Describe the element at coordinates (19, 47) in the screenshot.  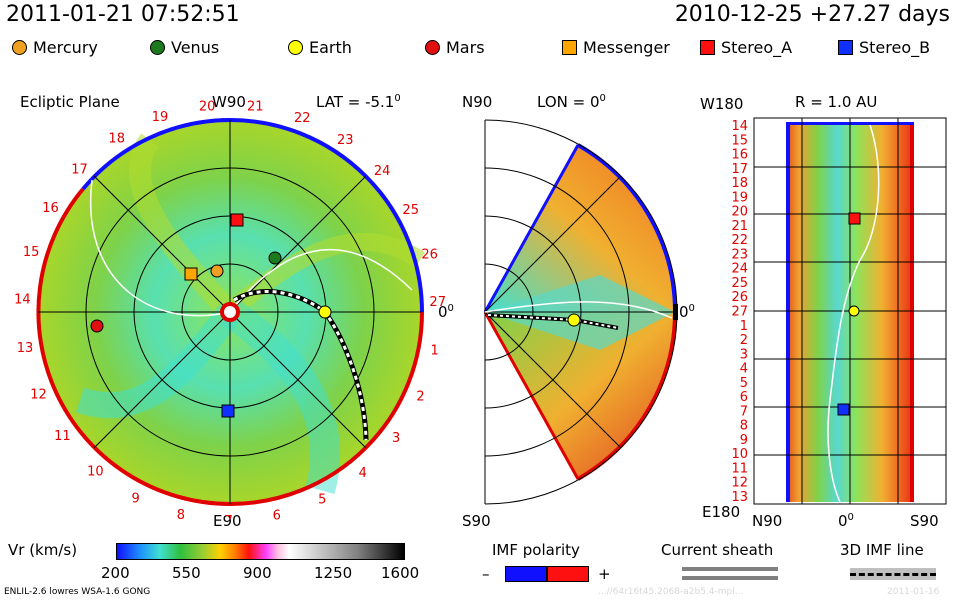
I see `mercury-marker-icon` at that location.